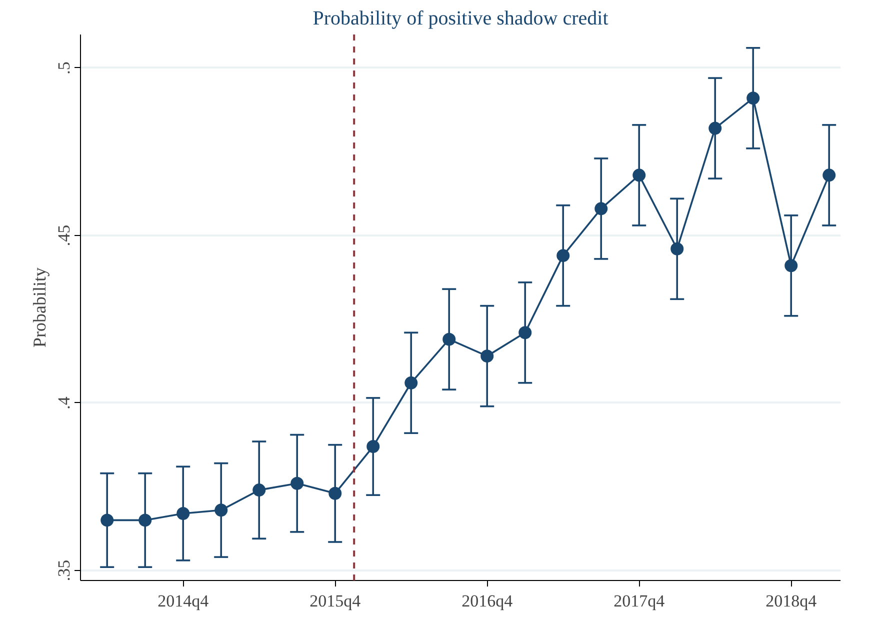 Image resolution: width=870 pixels, height=639 pixels. Describe the element at coordinates (64, 403) in the screenshot. I see `y-tick-label: .4` at that location.